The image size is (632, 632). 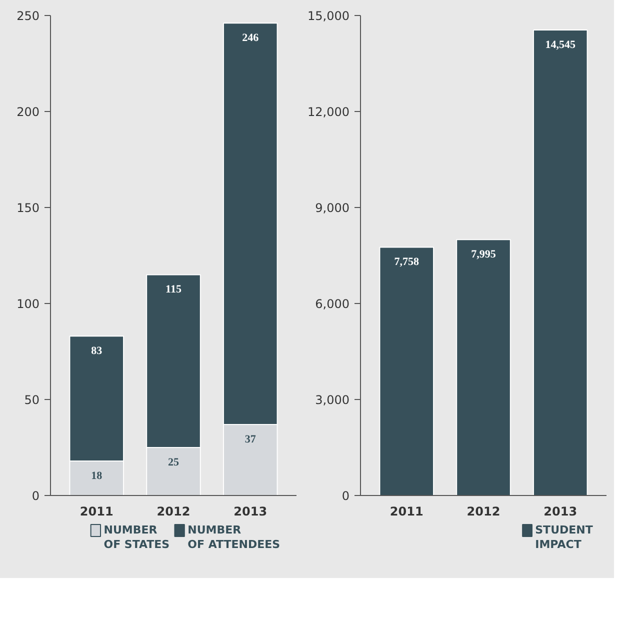 What do you see at coordinates (97, 476) in the screenshot?
I see `data-label: 18` at bounding box center [97, 476].